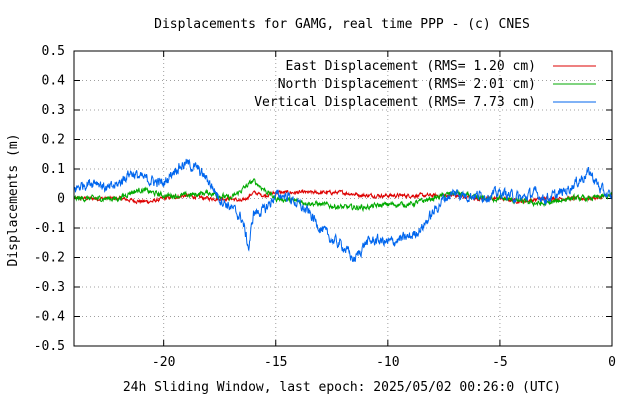 The width and height of the screenshot is (640, 400). Describe the element at coordinates (49, 287) in the screenshot. I see `y-tick-label: -0.3` at that location.